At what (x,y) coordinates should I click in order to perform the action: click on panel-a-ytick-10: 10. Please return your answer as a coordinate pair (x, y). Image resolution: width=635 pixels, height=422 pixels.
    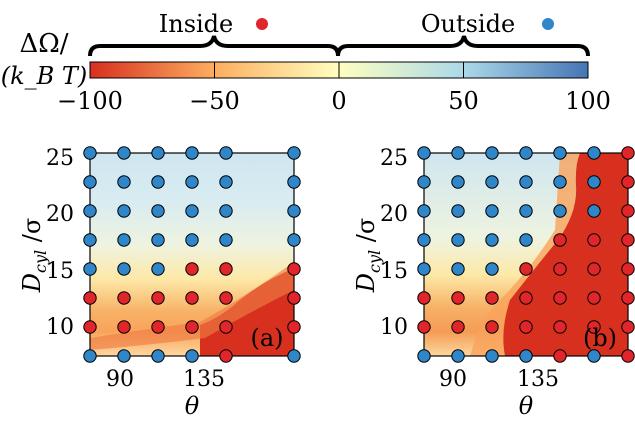
    Looking at the image, I should click on (60, 327).